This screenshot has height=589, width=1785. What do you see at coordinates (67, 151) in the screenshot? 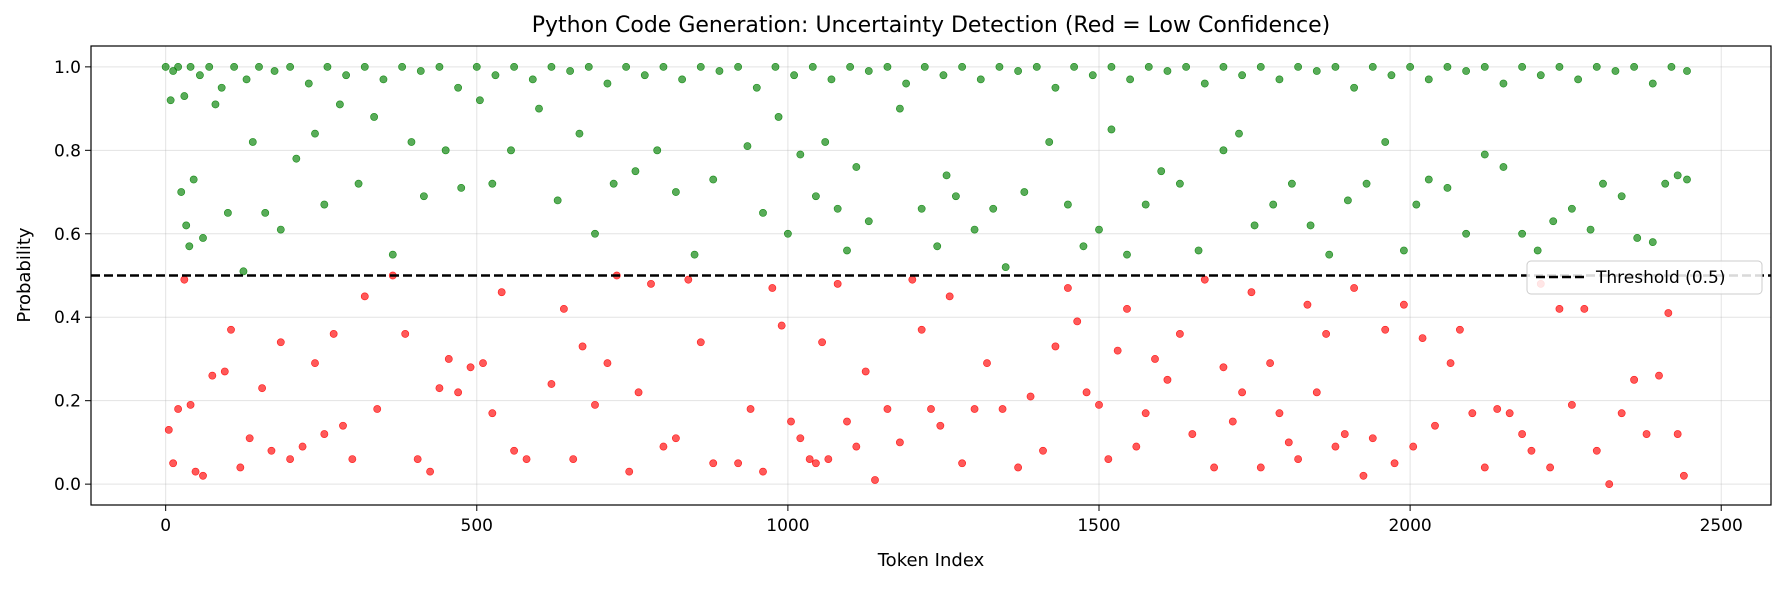
I see `y-tick-label: 0.8` at bounding box center [67, 151].